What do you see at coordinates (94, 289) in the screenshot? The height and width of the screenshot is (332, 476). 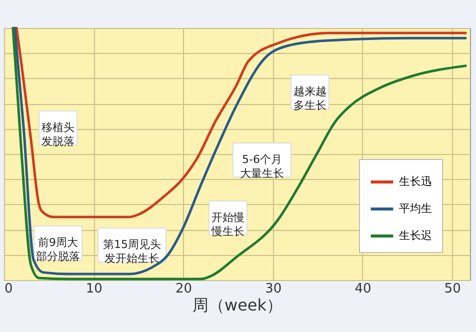 I see `x-tick-label: 10` at bounding box center [94, 289].